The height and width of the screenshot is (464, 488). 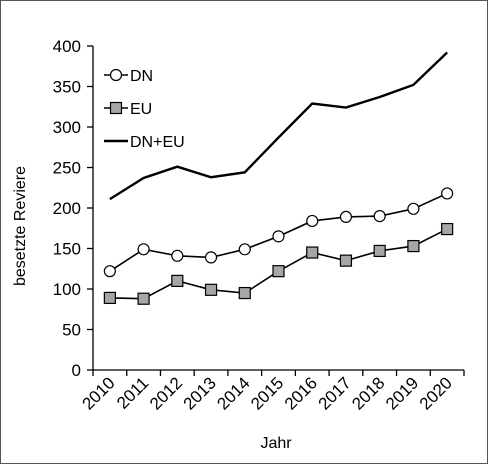 What do you see at coordinates (200, 393) in the screenshot?
I see `x-tick-label: 2013` at bounding box center [200, 393].